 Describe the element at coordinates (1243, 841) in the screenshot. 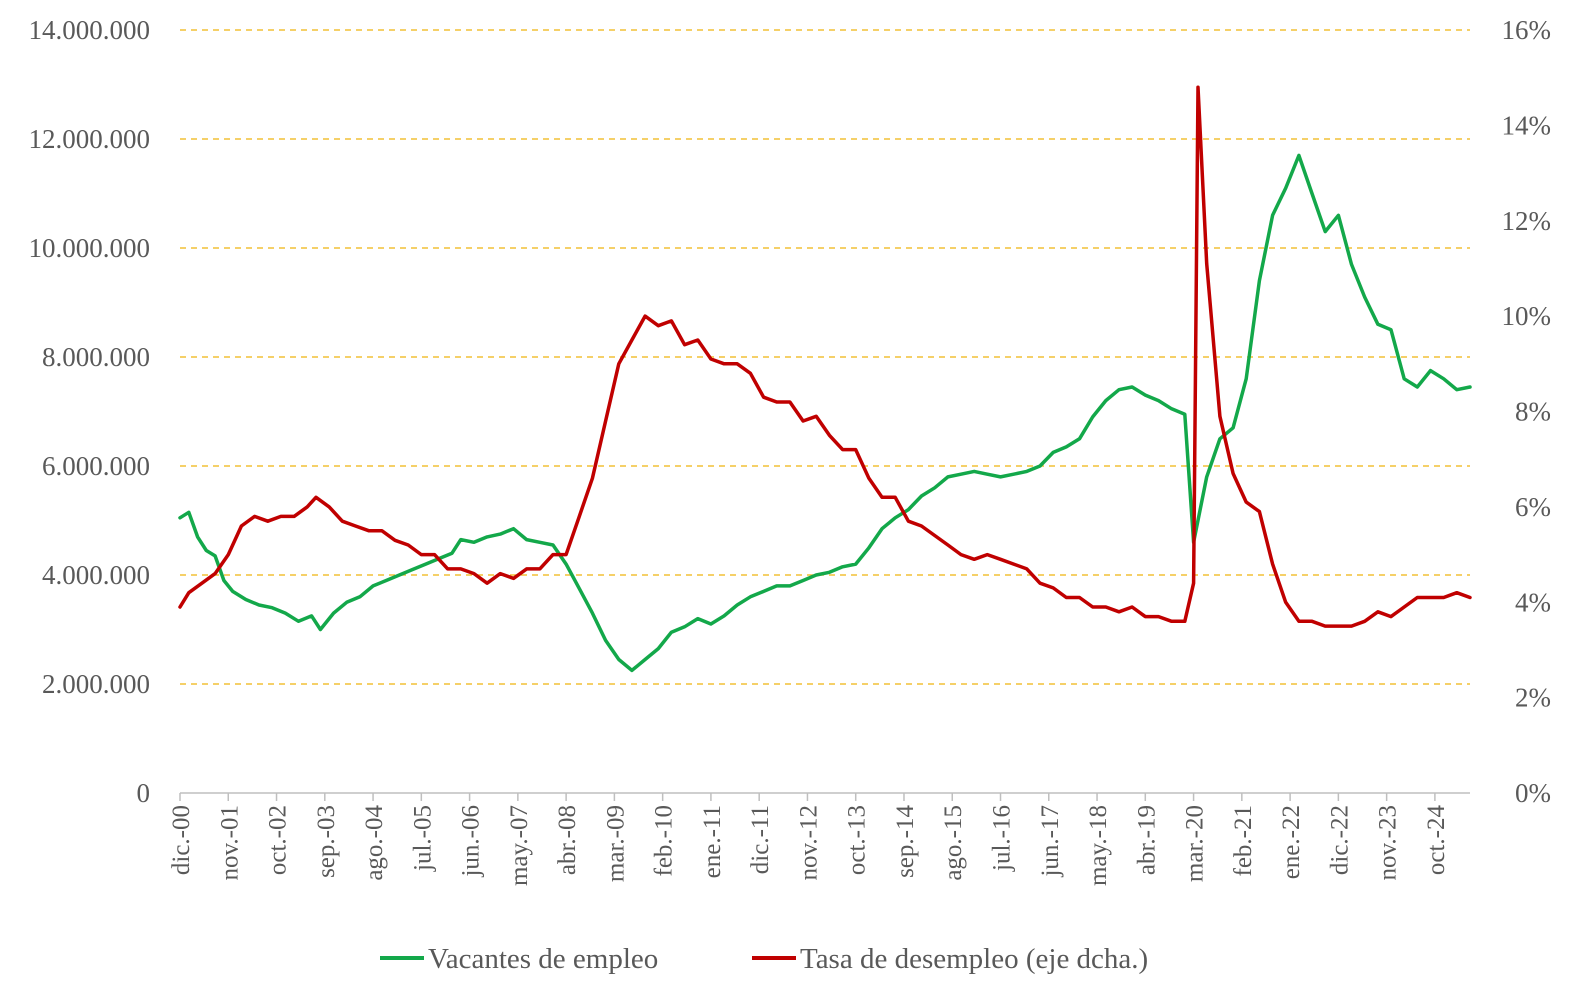

I see `x-tick-label: feb.-21` at that location.